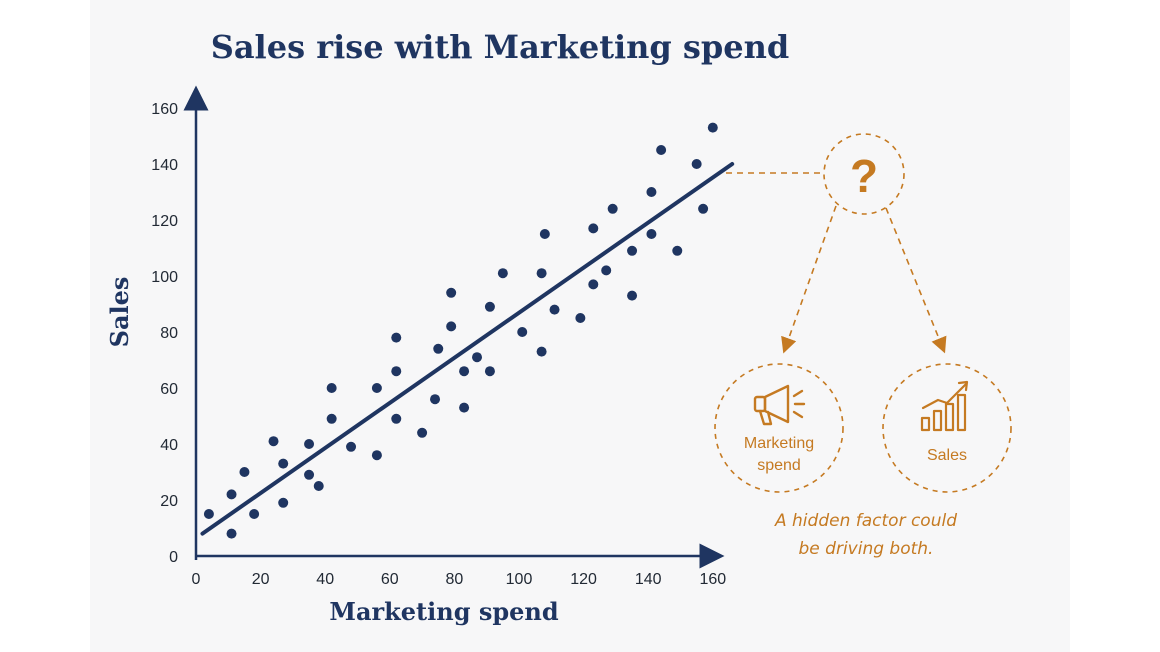 This screenshot has height=652, width=1160. Describe the element at coordinates (809, 279) in the screenshot. I see `arrow-to-marketing` at that location.